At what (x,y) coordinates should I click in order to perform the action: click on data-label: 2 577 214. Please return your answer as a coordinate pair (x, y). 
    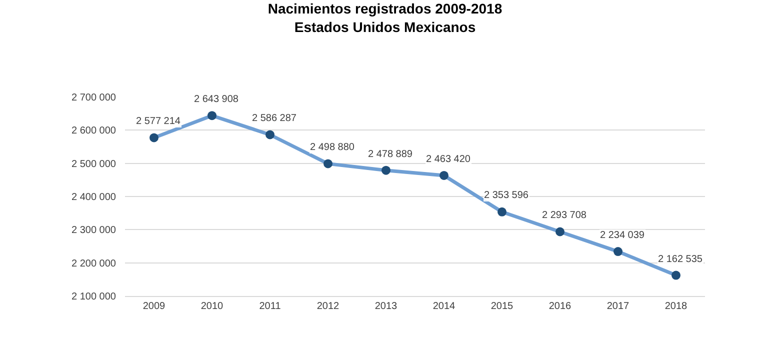
    Looking at the image, I should click on (158, 121).